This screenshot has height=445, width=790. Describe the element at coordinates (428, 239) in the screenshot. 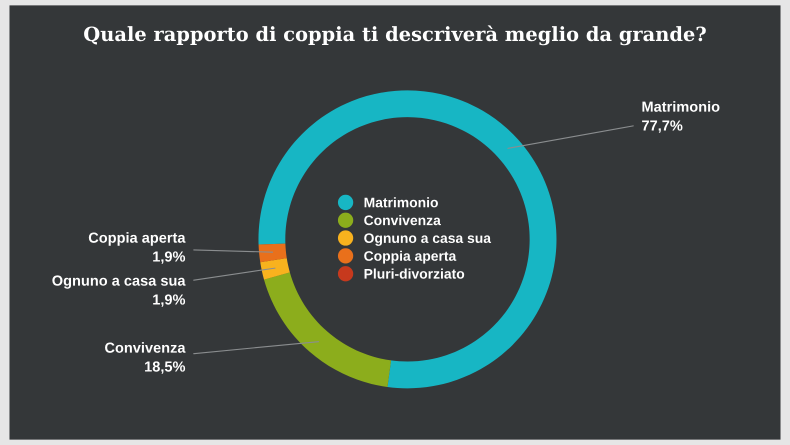

I see `legend-label: Ognuno a casa sua` at that location.